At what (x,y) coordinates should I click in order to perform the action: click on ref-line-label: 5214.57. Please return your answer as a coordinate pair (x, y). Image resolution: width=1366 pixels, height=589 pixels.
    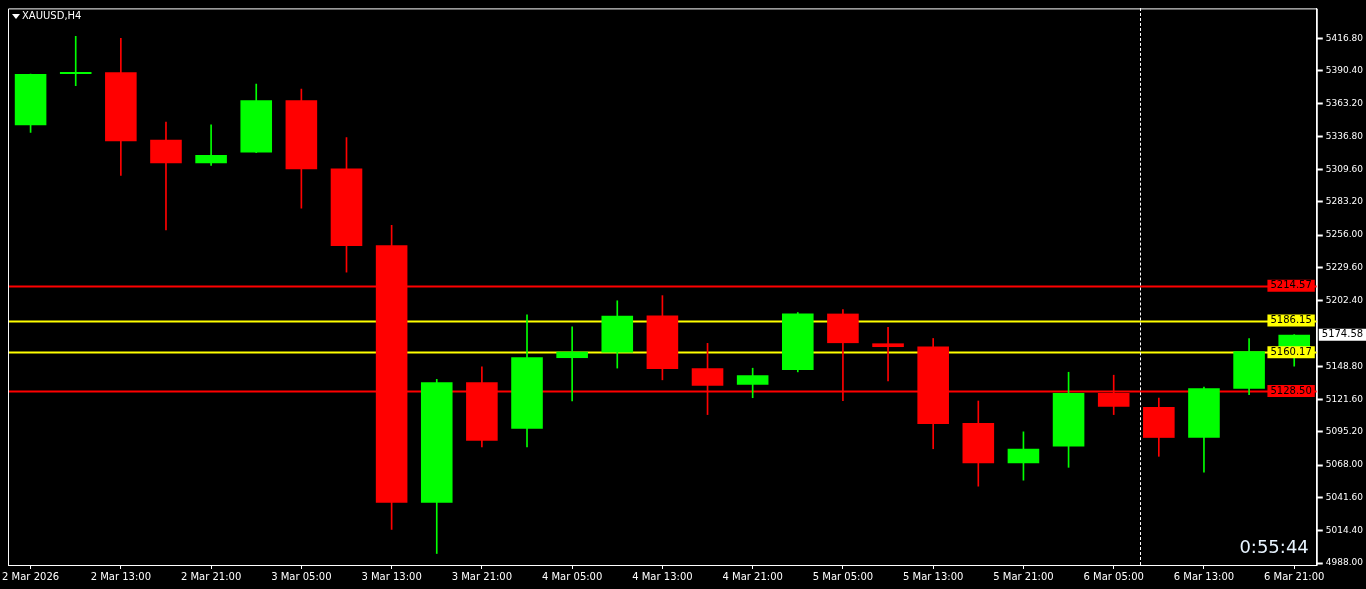
    Looking at the image, I should click on (1291, 285).